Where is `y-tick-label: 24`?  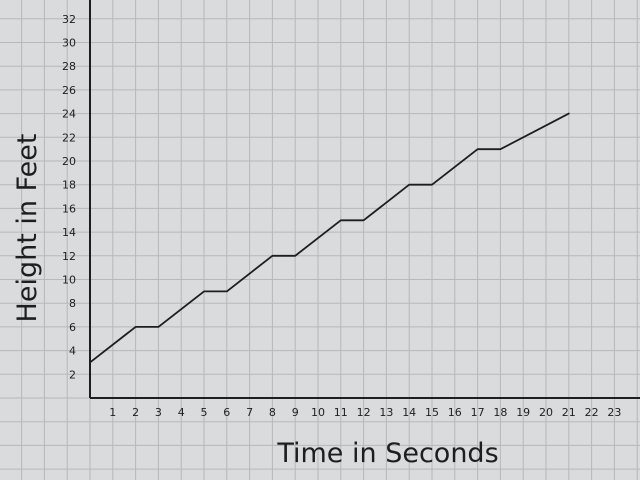
y-tick-label: 24 is located at coordinates (69, 114).